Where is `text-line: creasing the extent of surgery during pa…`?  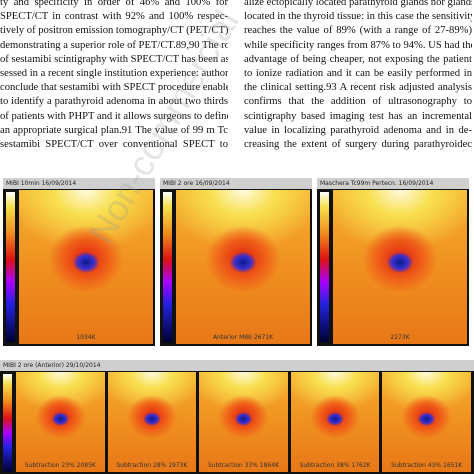 text-line: creasing the extent of surgery during pa… is located at coordinates (358, 145).